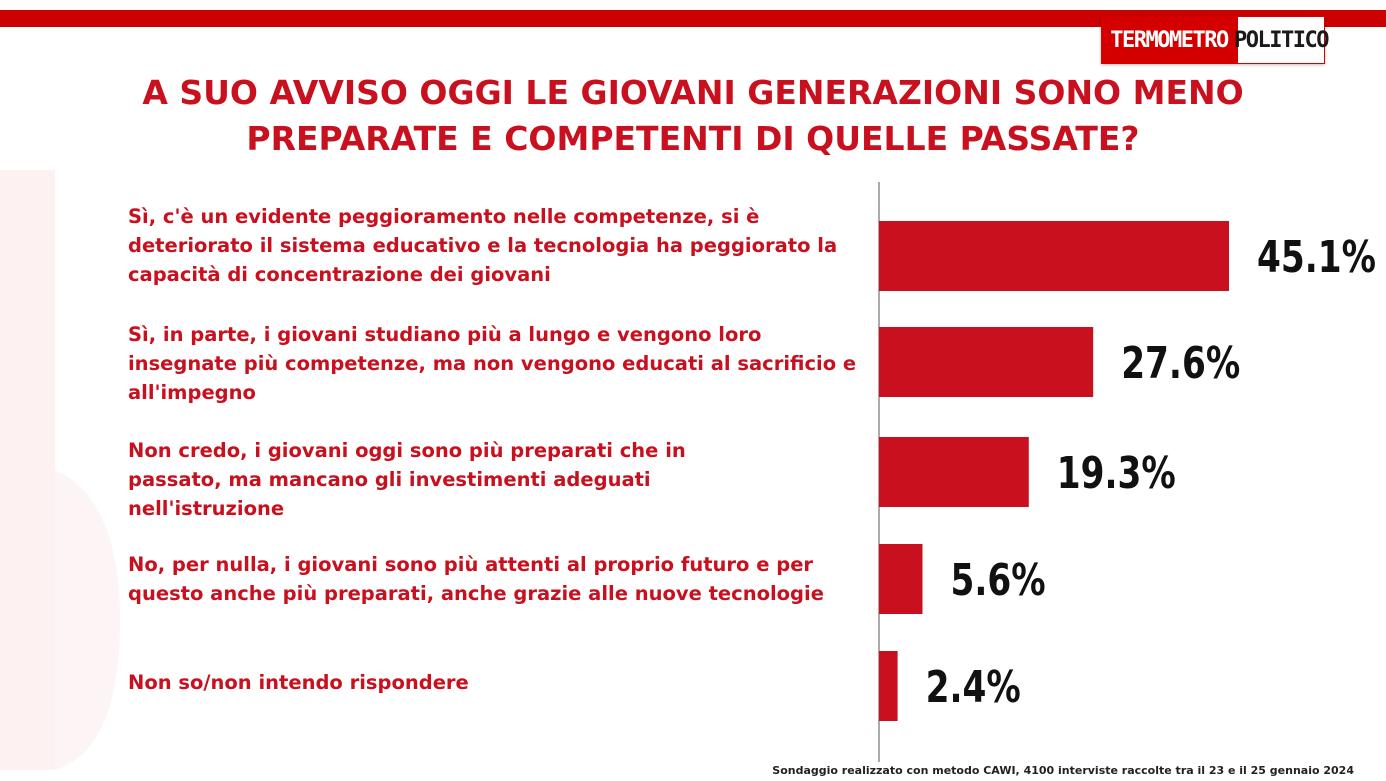  What do you see at coordinates (1281, 40) in the screenshot?
I see `logo-text-politico: POLITICO` at bounding box center [1281, 40].